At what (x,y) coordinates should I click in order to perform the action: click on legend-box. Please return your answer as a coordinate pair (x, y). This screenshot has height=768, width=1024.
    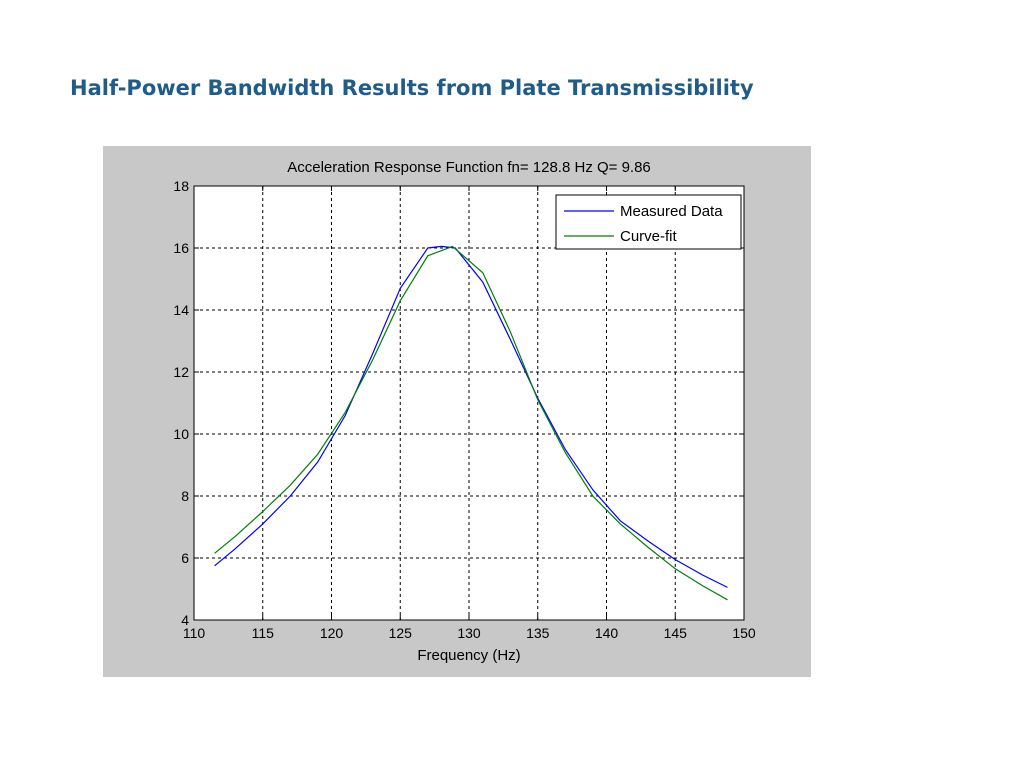
    Looking at the image, I should click on (648, 222).